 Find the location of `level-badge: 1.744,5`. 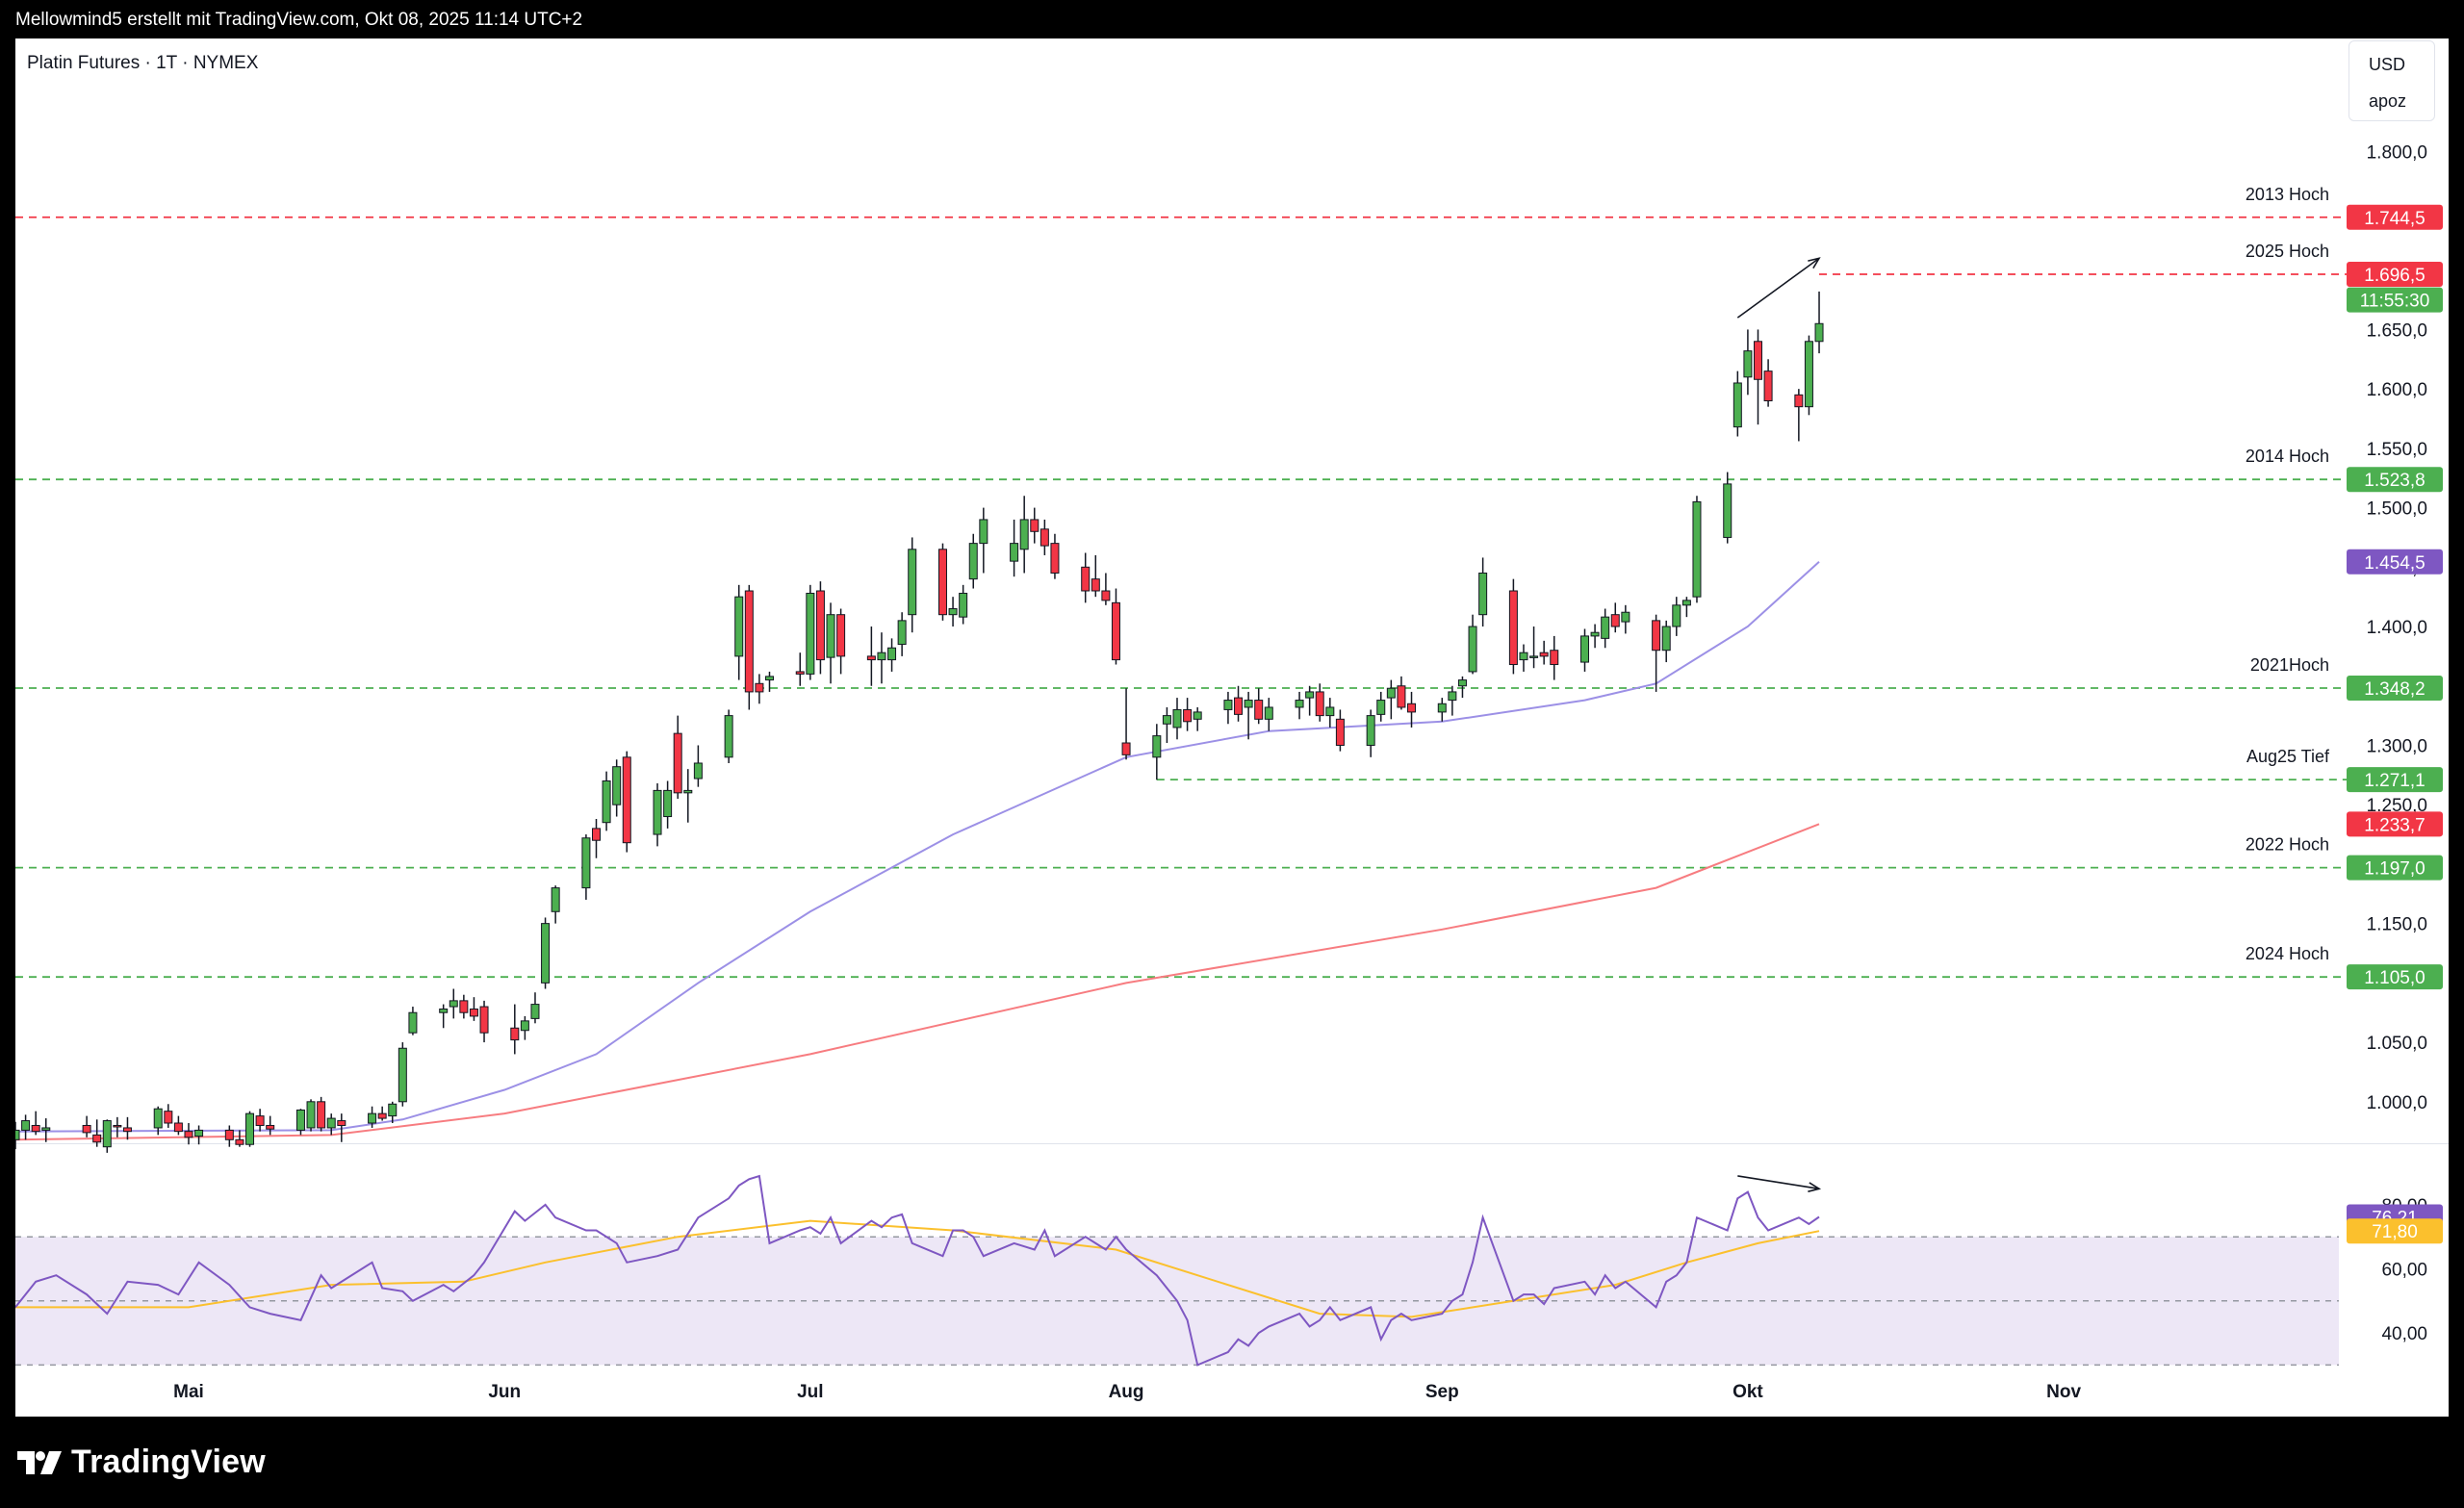

level-badge: 1.744,5 is located at coordinates (2394, 219).